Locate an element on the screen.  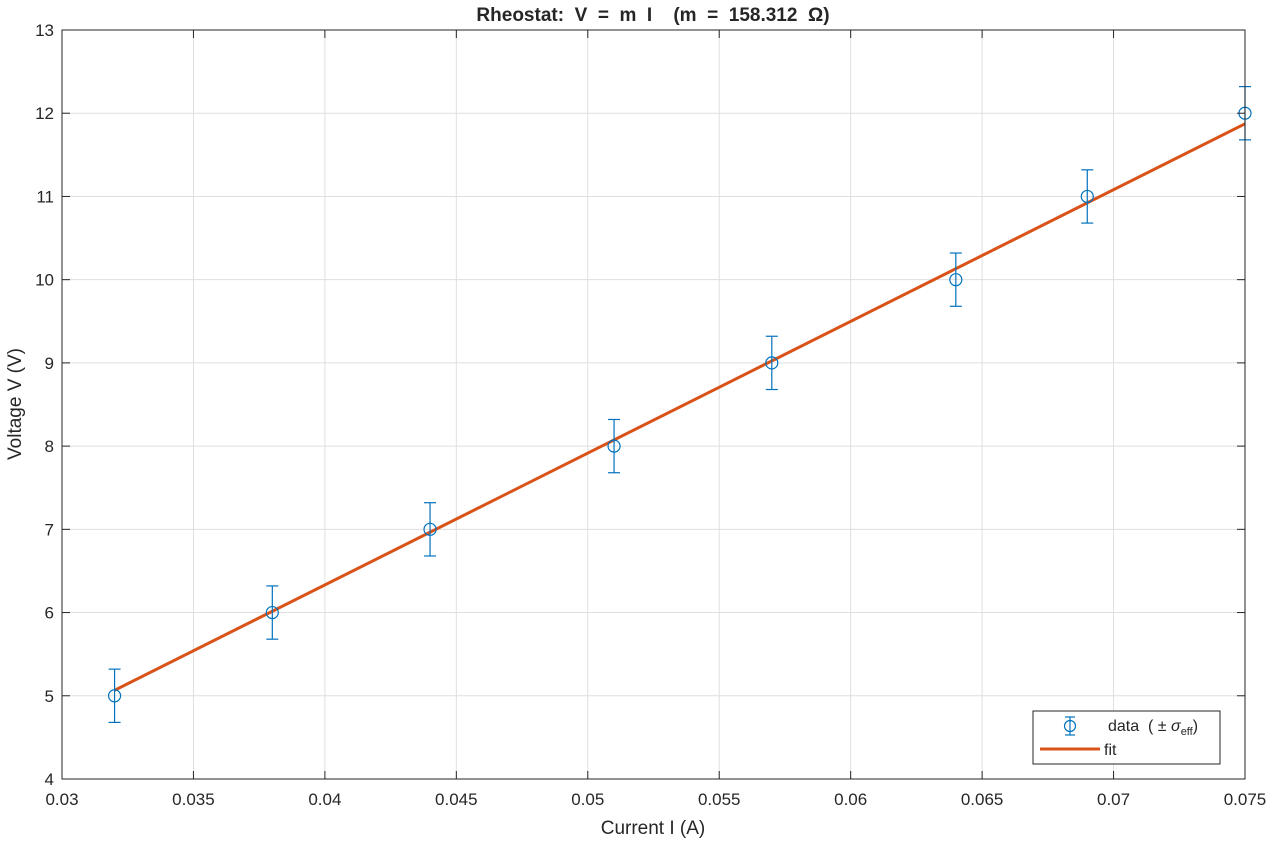
y-tick-label: 5 is located at coordinates (49, 696).